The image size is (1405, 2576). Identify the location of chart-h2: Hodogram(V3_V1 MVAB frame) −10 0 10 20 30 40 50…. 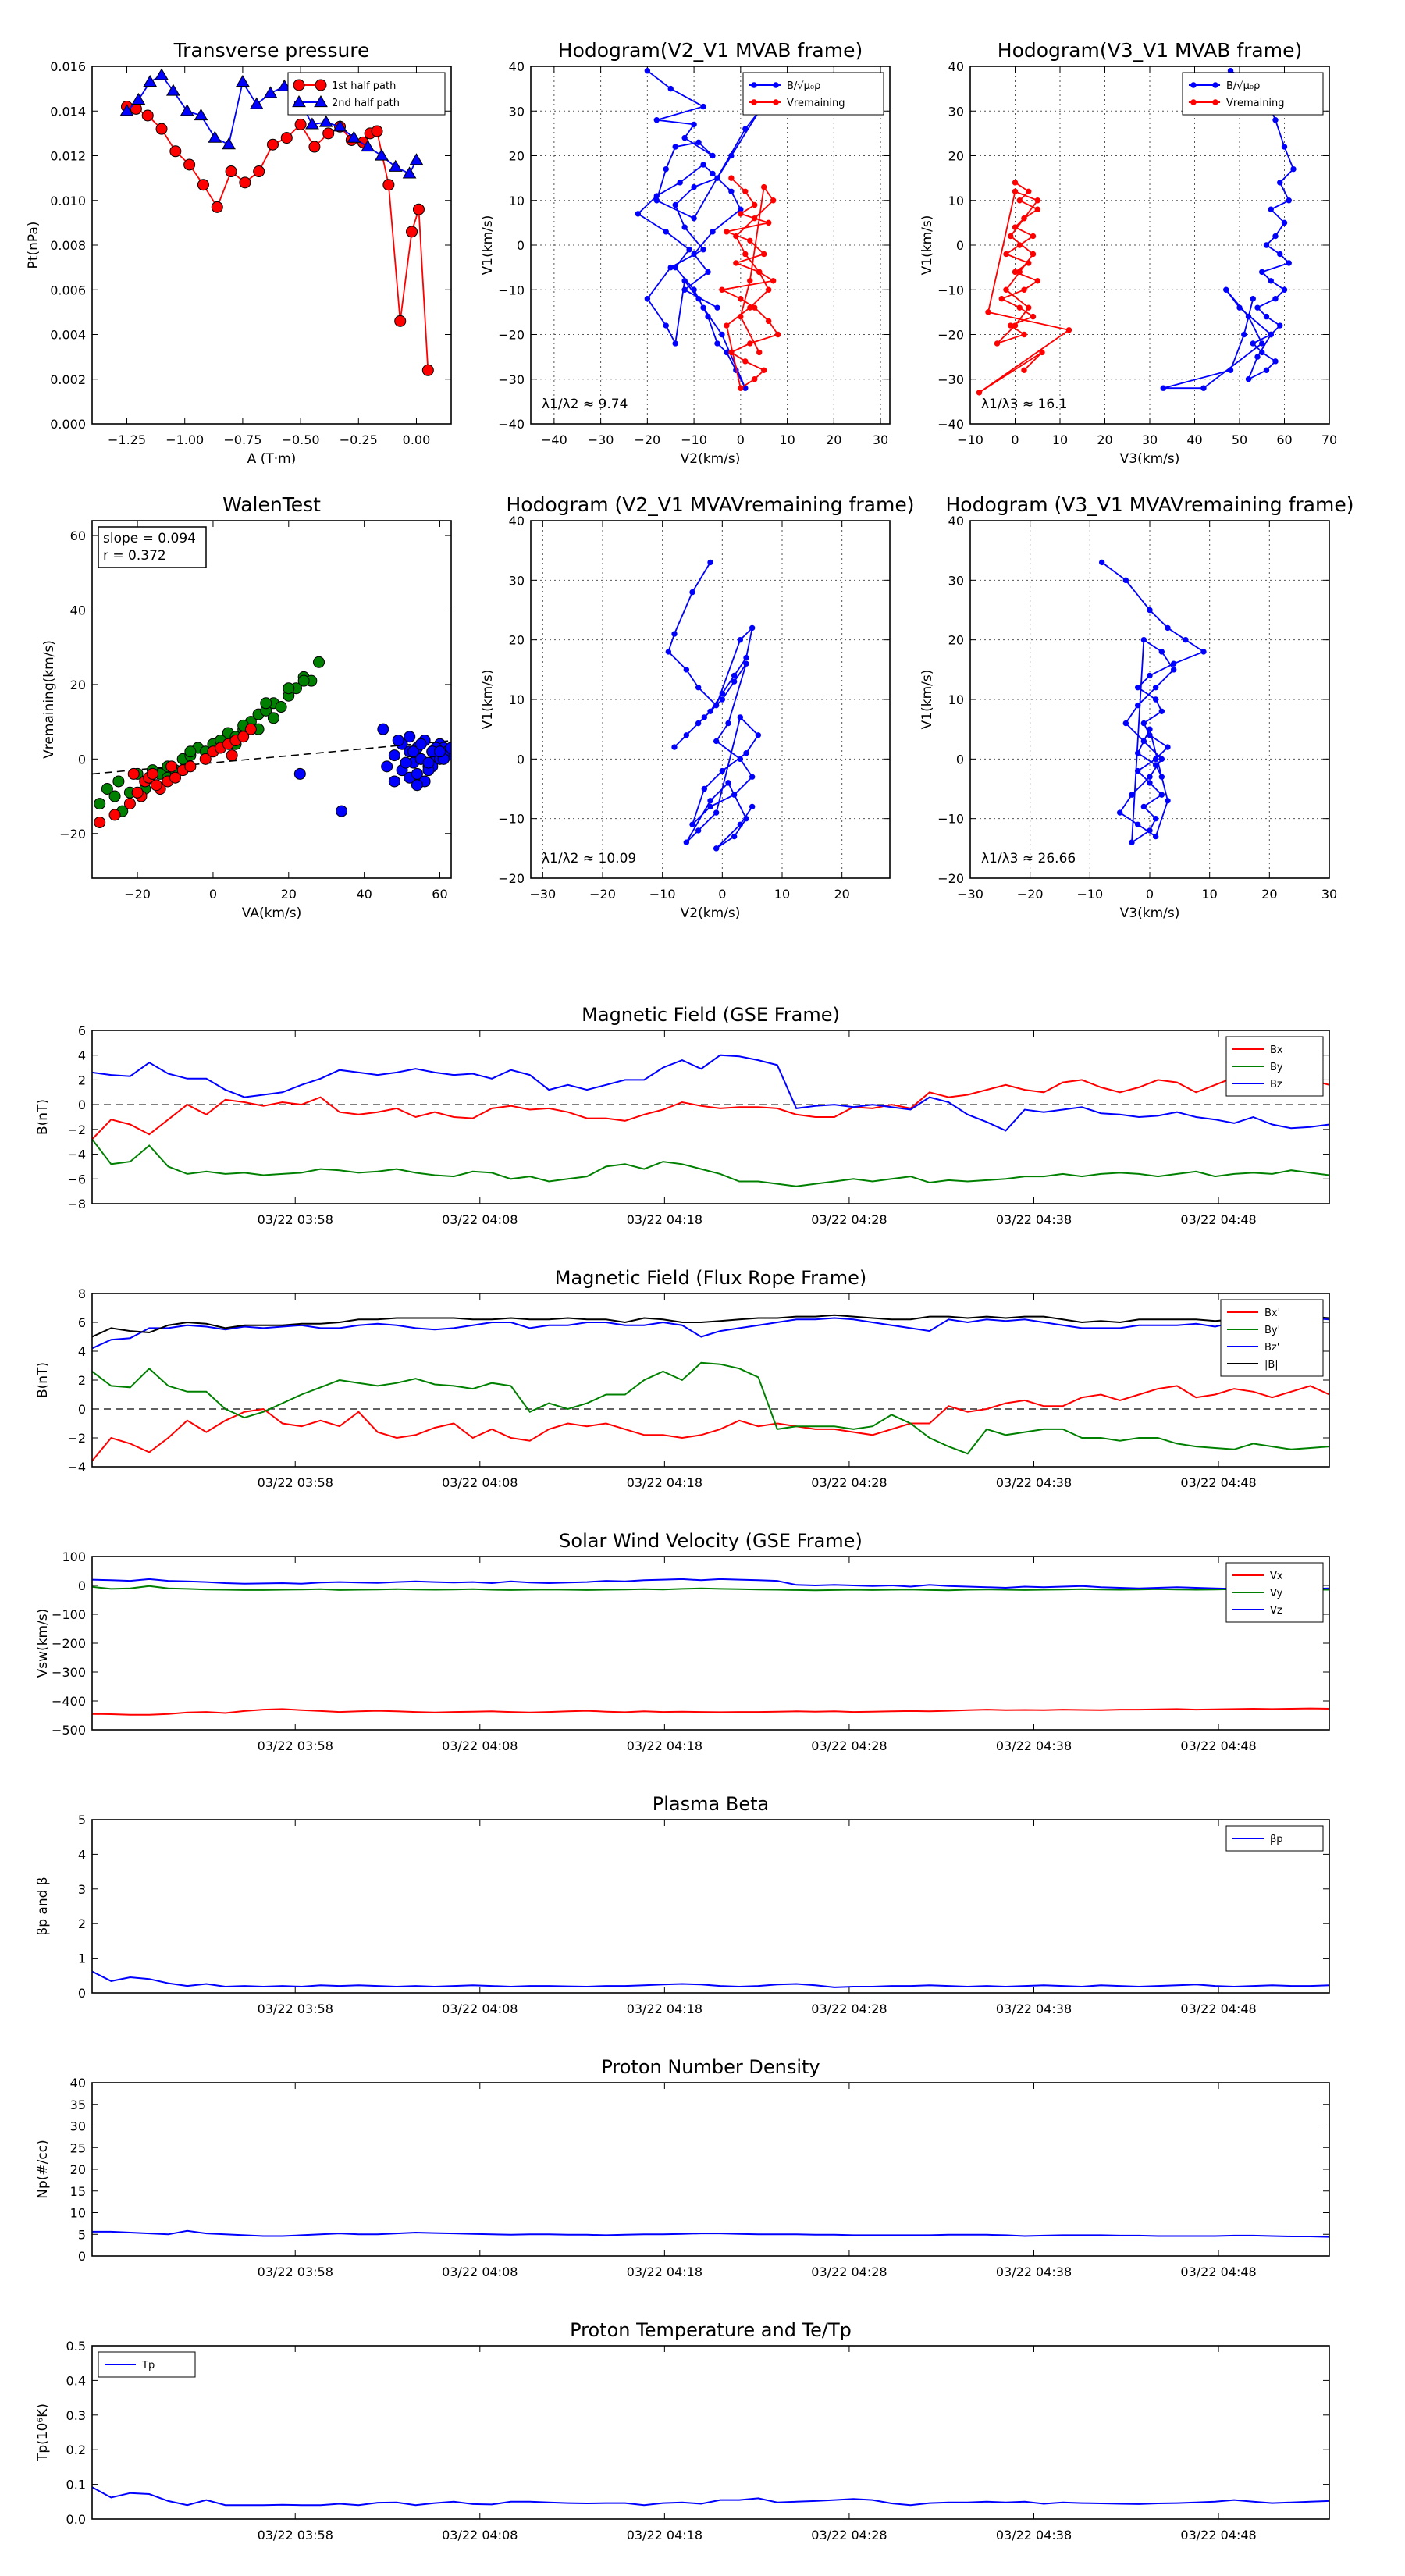
(1128, 253).